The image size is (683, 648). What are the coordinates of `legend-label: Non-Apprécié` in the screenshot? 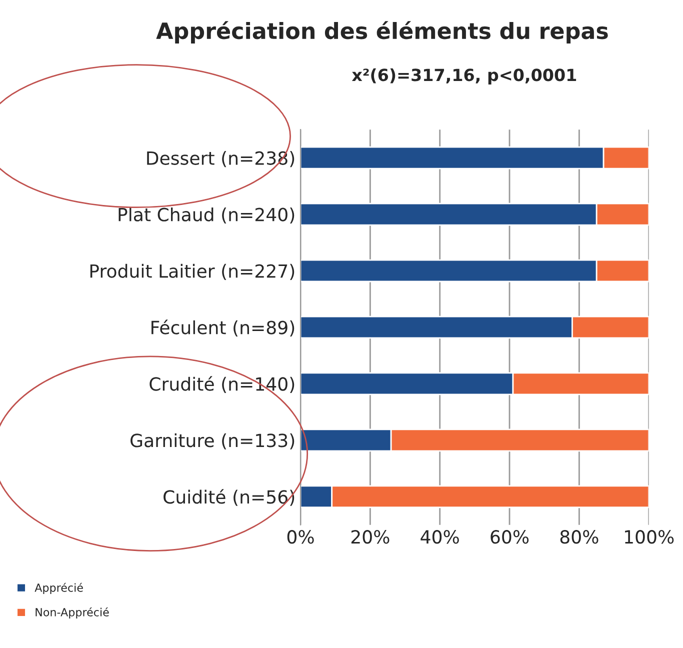 It's located at (72, 613).